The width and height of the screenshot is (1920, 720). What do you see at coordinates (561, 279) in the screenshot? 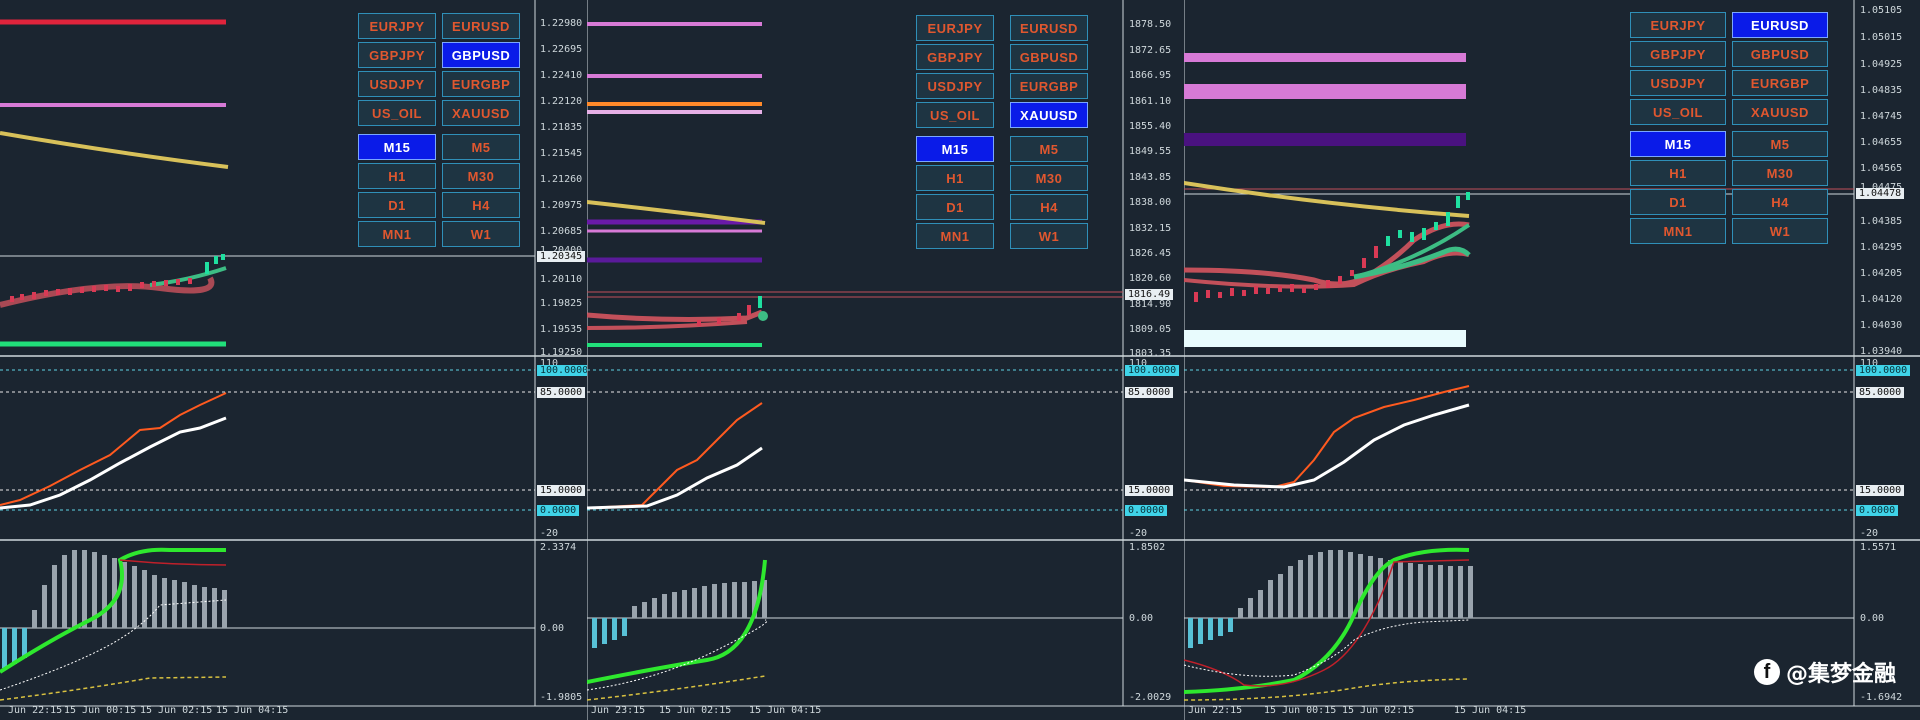
I see `price-tick: 1.20110` at bounding box center [561, 279].